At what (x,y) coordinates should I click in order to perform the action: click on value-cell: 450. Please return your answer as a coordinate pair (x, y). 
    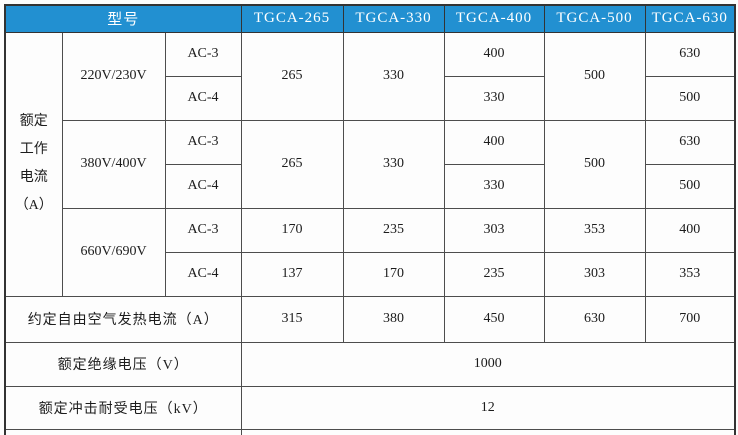
    Looking at the image, I should click on (494, 319).